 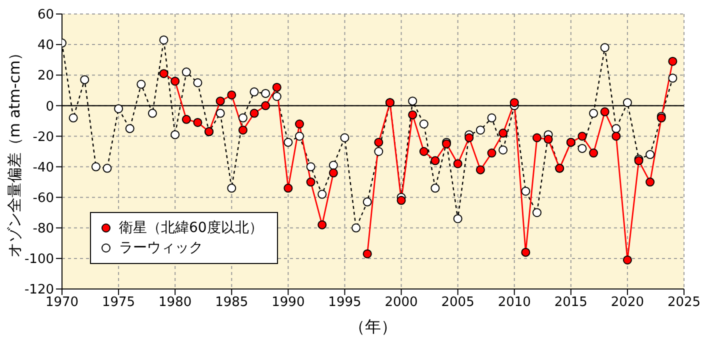 I want to click on x-tick-label: 1985, so click(x=231, y=302).